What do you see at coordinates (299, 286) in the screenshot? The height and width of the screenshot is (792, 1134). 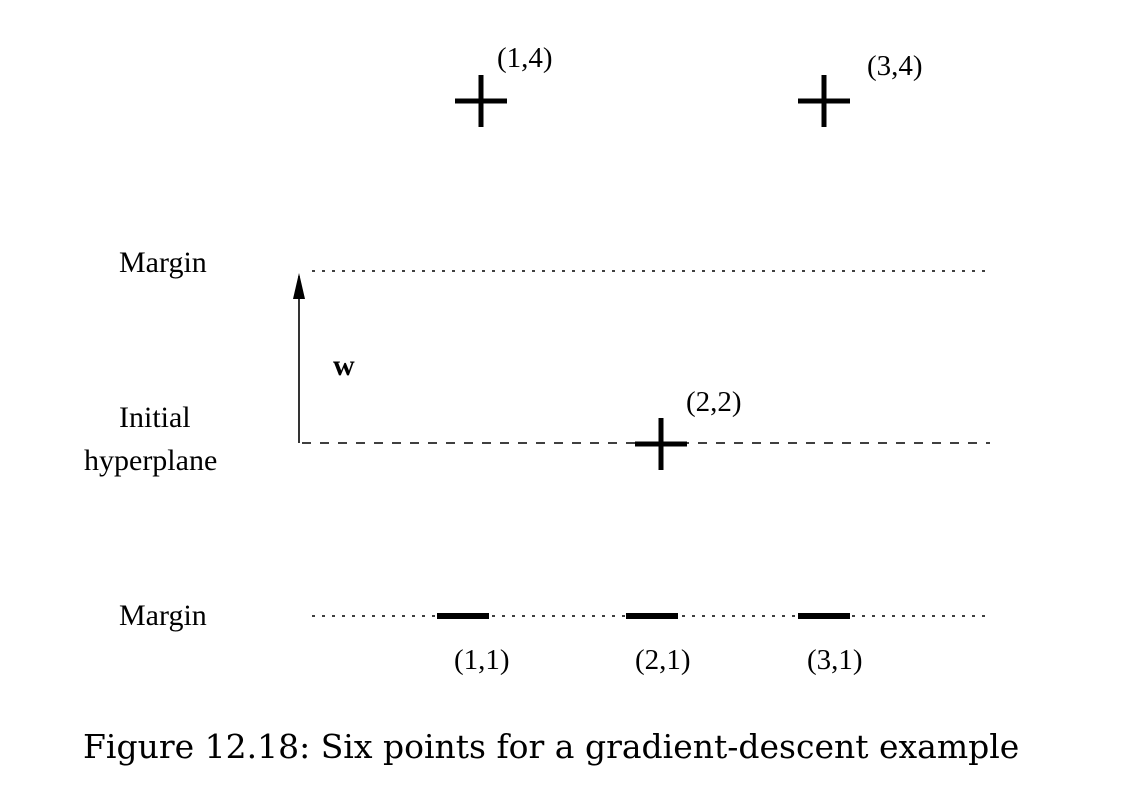 I see `weight-vector-arrowhead` at bounding box center [299, 286].